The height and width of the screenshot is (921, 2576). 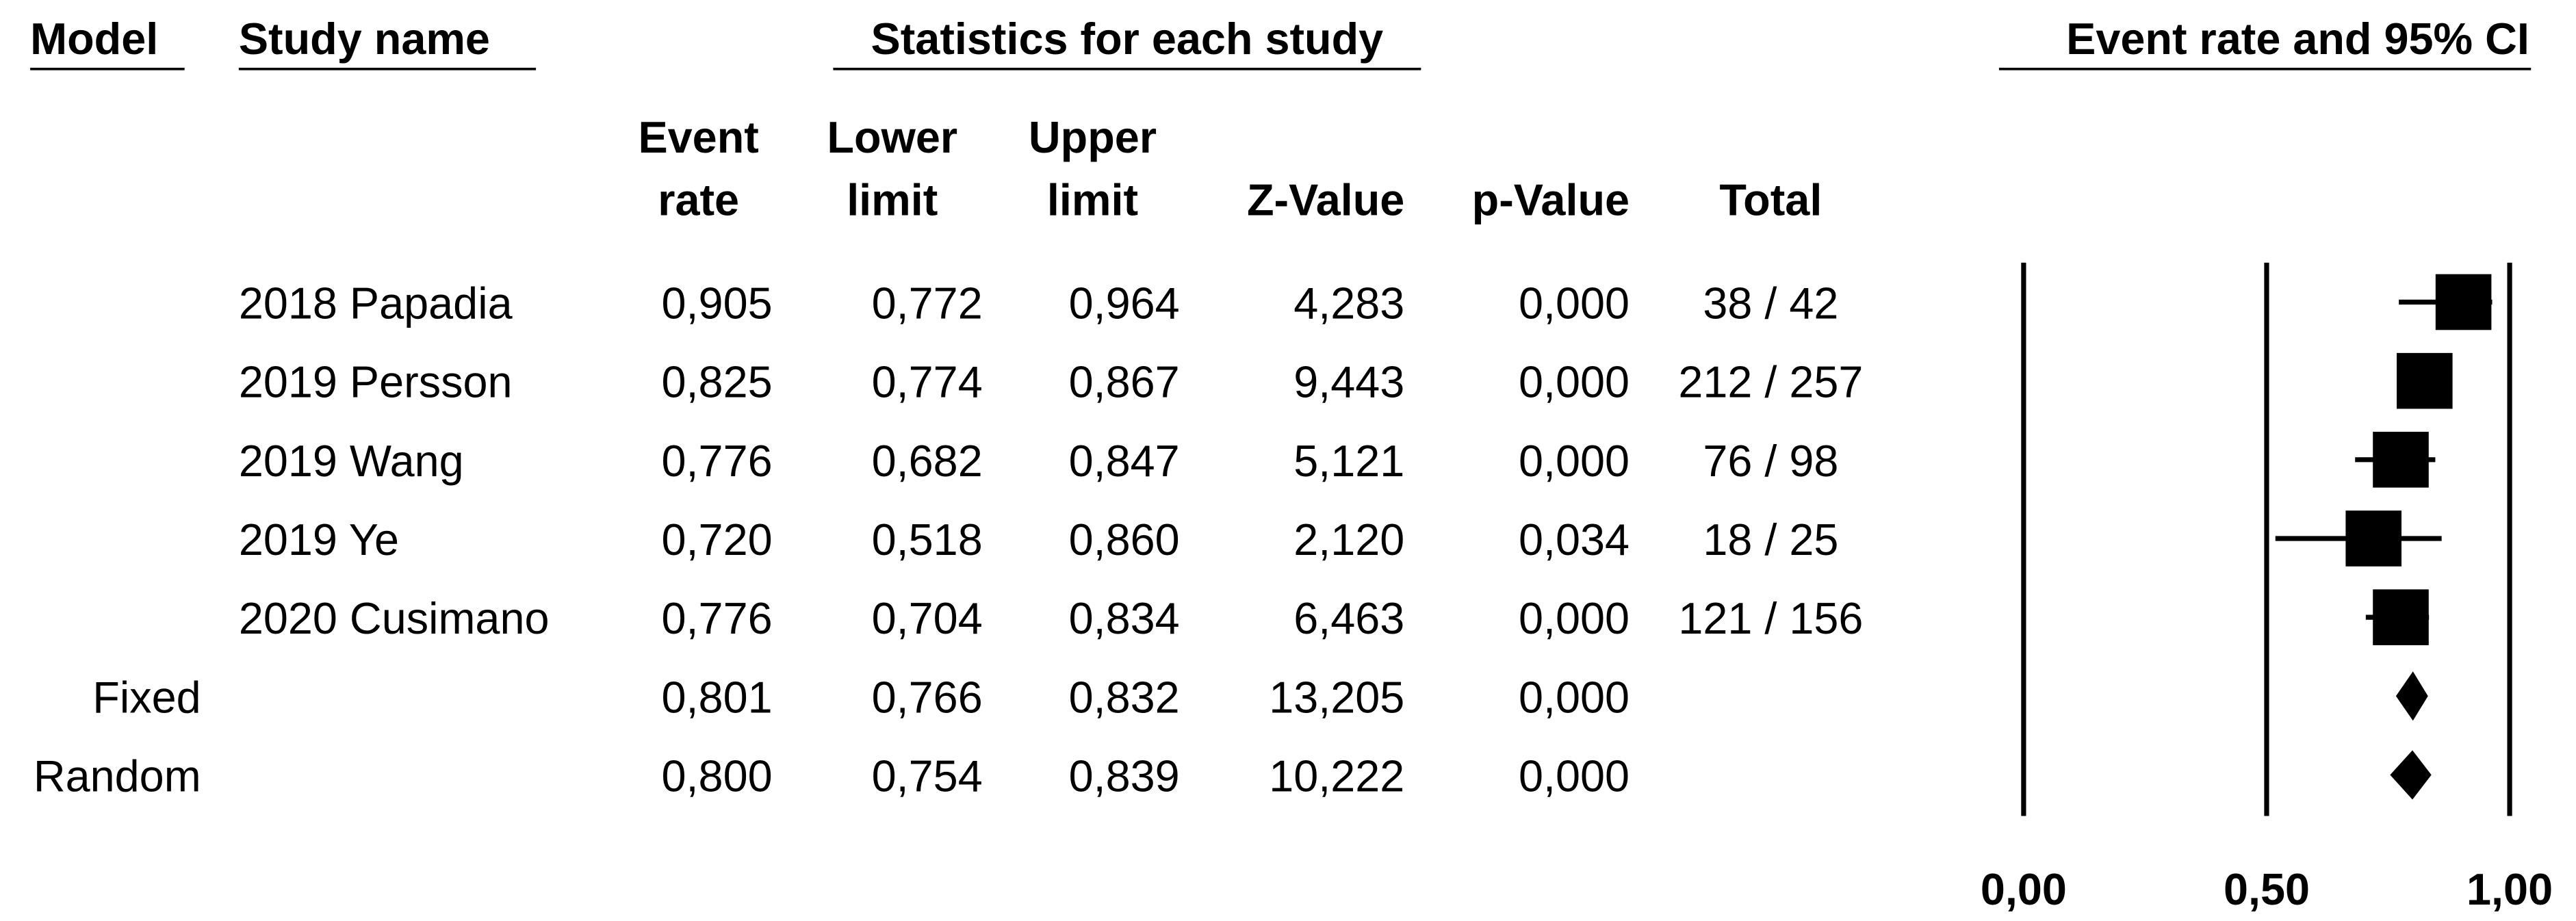 I want to click on model-name: Random, so click(x=118, y=776).